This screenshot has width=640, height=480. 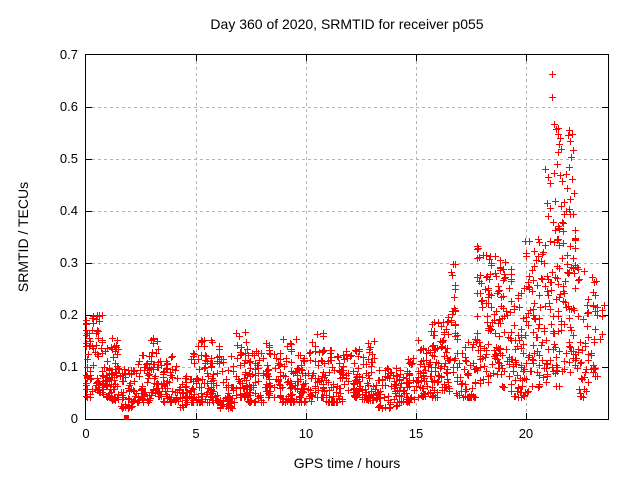 I want to click on x-gridline, so click(x=196, y=237).